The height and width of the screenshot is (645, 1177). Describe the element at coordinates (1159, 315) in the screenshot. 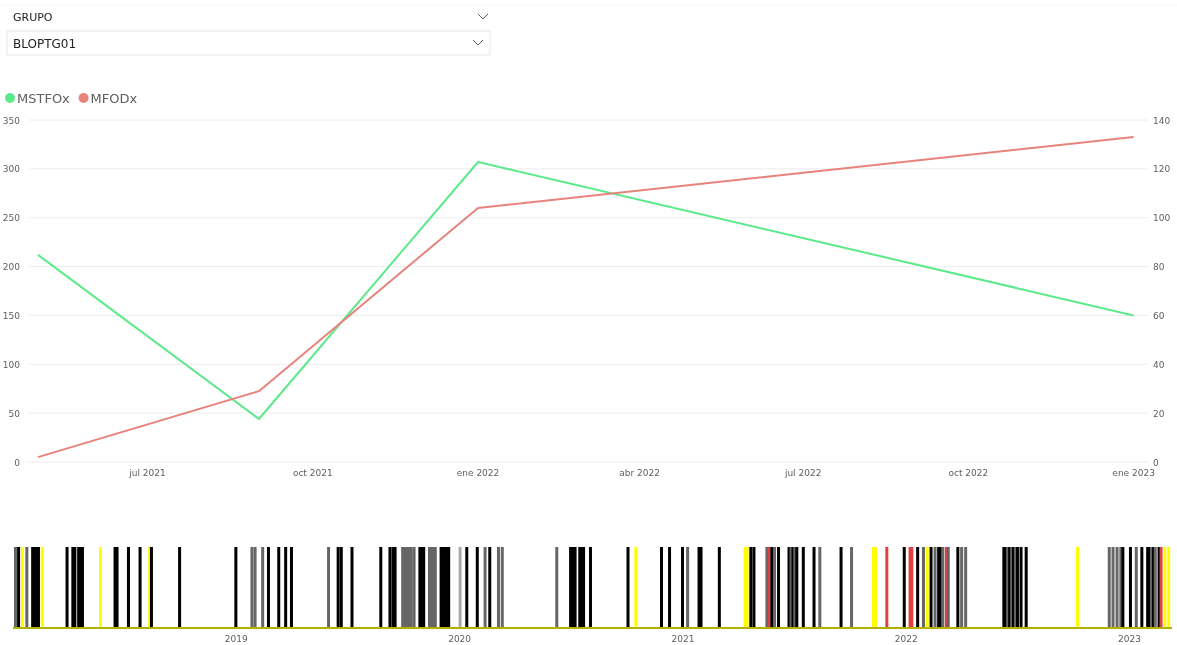

I see `y2-tick-label: 60` at that location.